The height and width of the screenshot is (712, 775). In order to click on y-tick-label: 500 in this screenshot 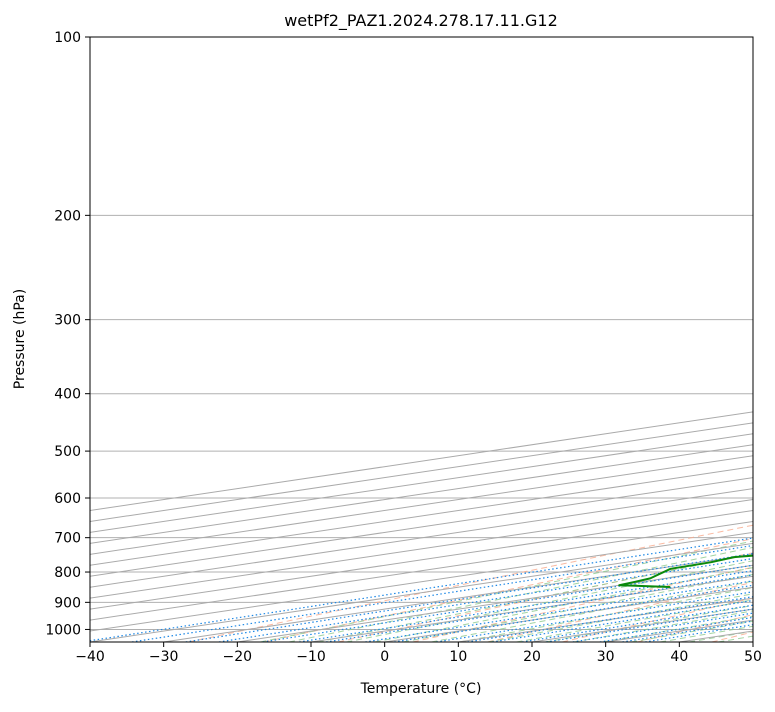, I will do `click(67, 452)`.